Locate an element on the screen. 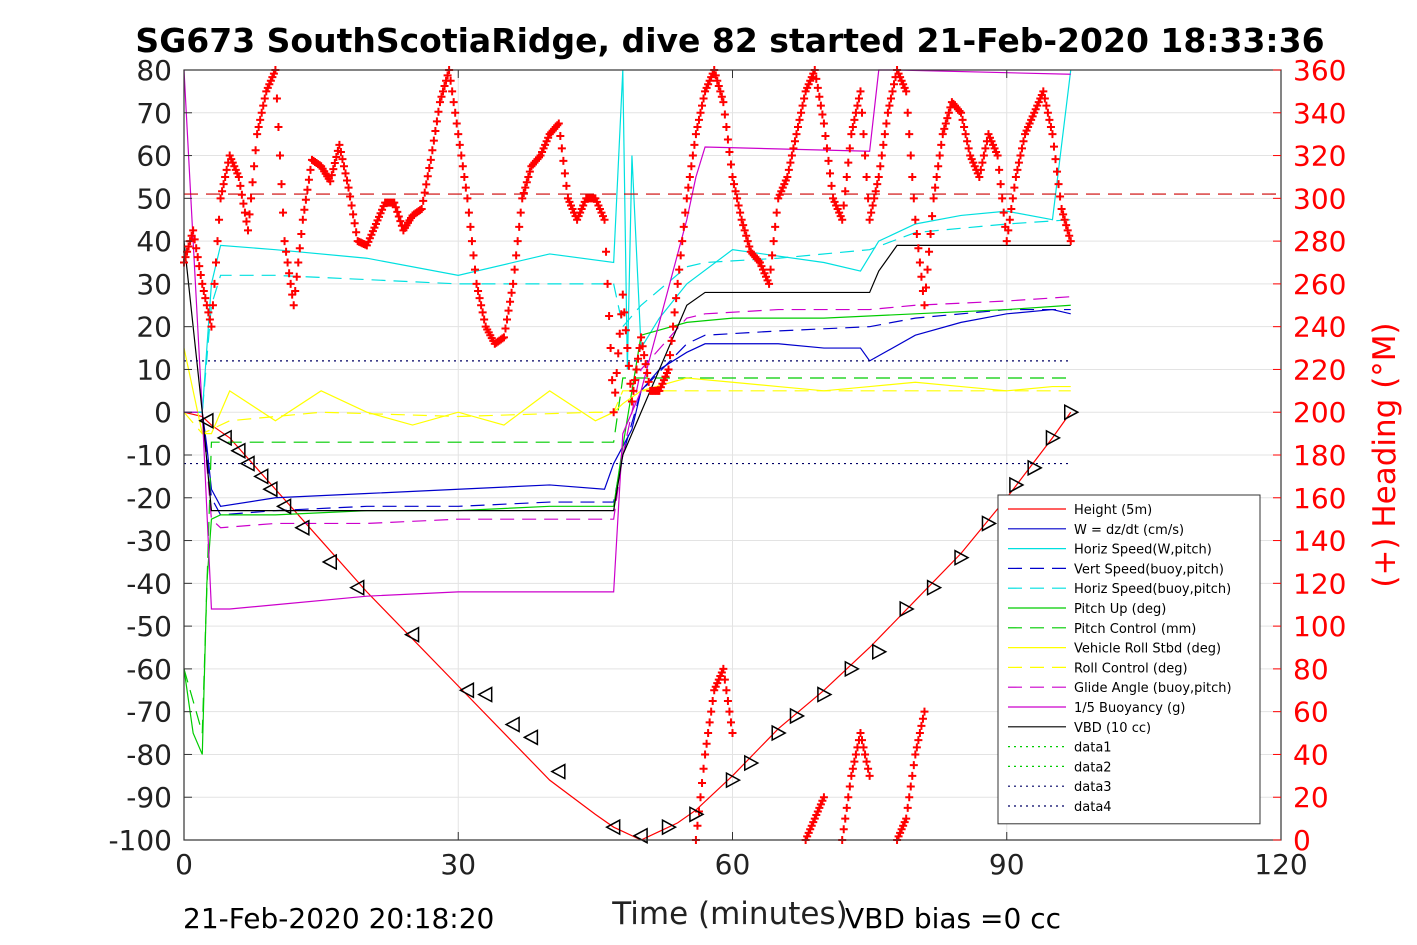 The width and height of the screenshot is (1417, 945). y-tick-label: 10 is located at coordinates (154, 369).